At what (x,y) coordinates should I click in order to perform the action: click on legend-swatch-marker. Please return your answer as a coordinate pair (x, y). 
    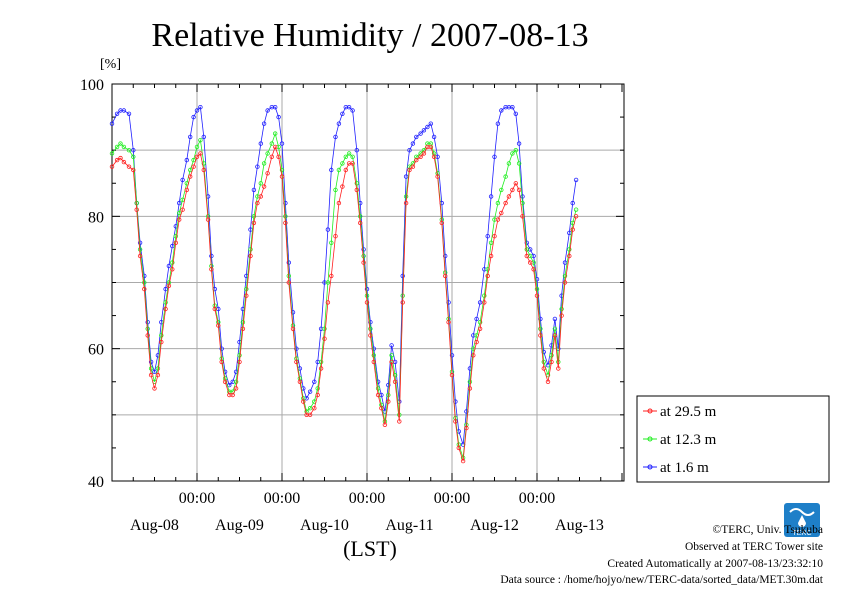
    Looking at the image, I should click on (650, 439).